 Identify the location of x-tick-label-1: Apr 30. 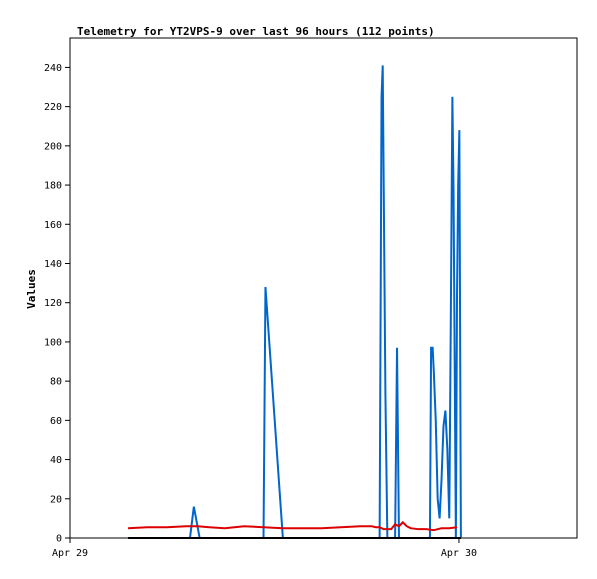
(459, 553).